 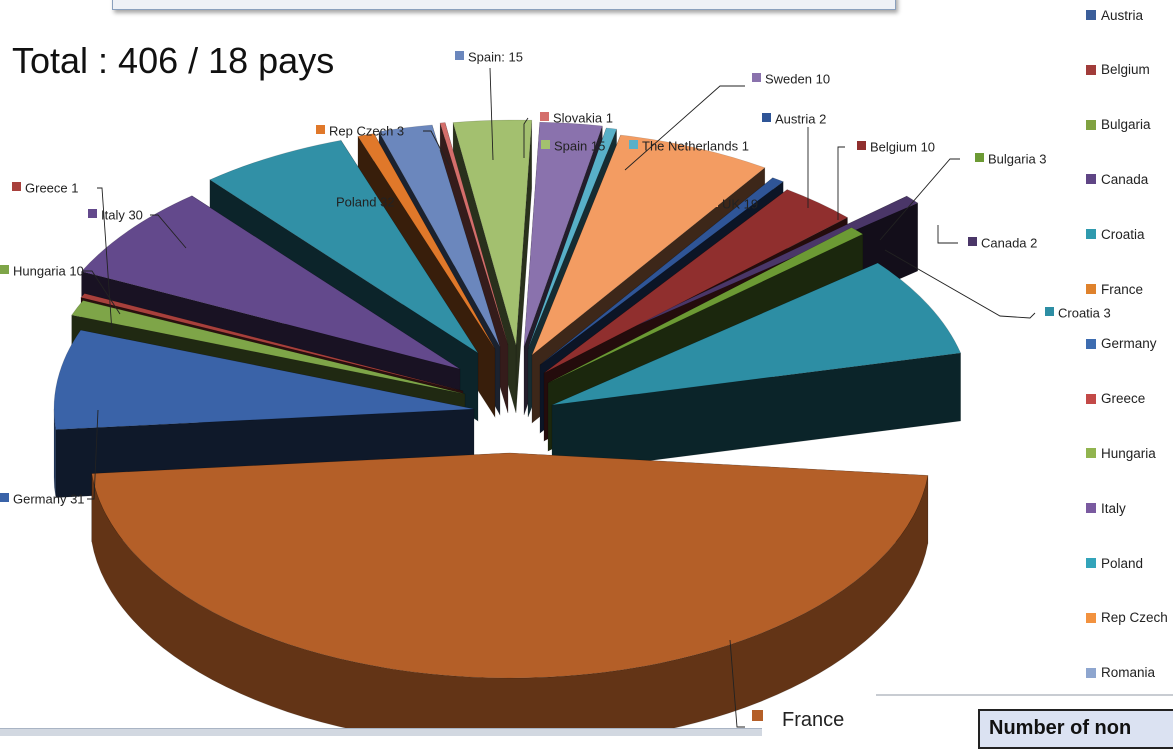 I want to click on slice-label: UK 19, so click(x=740, y=204).